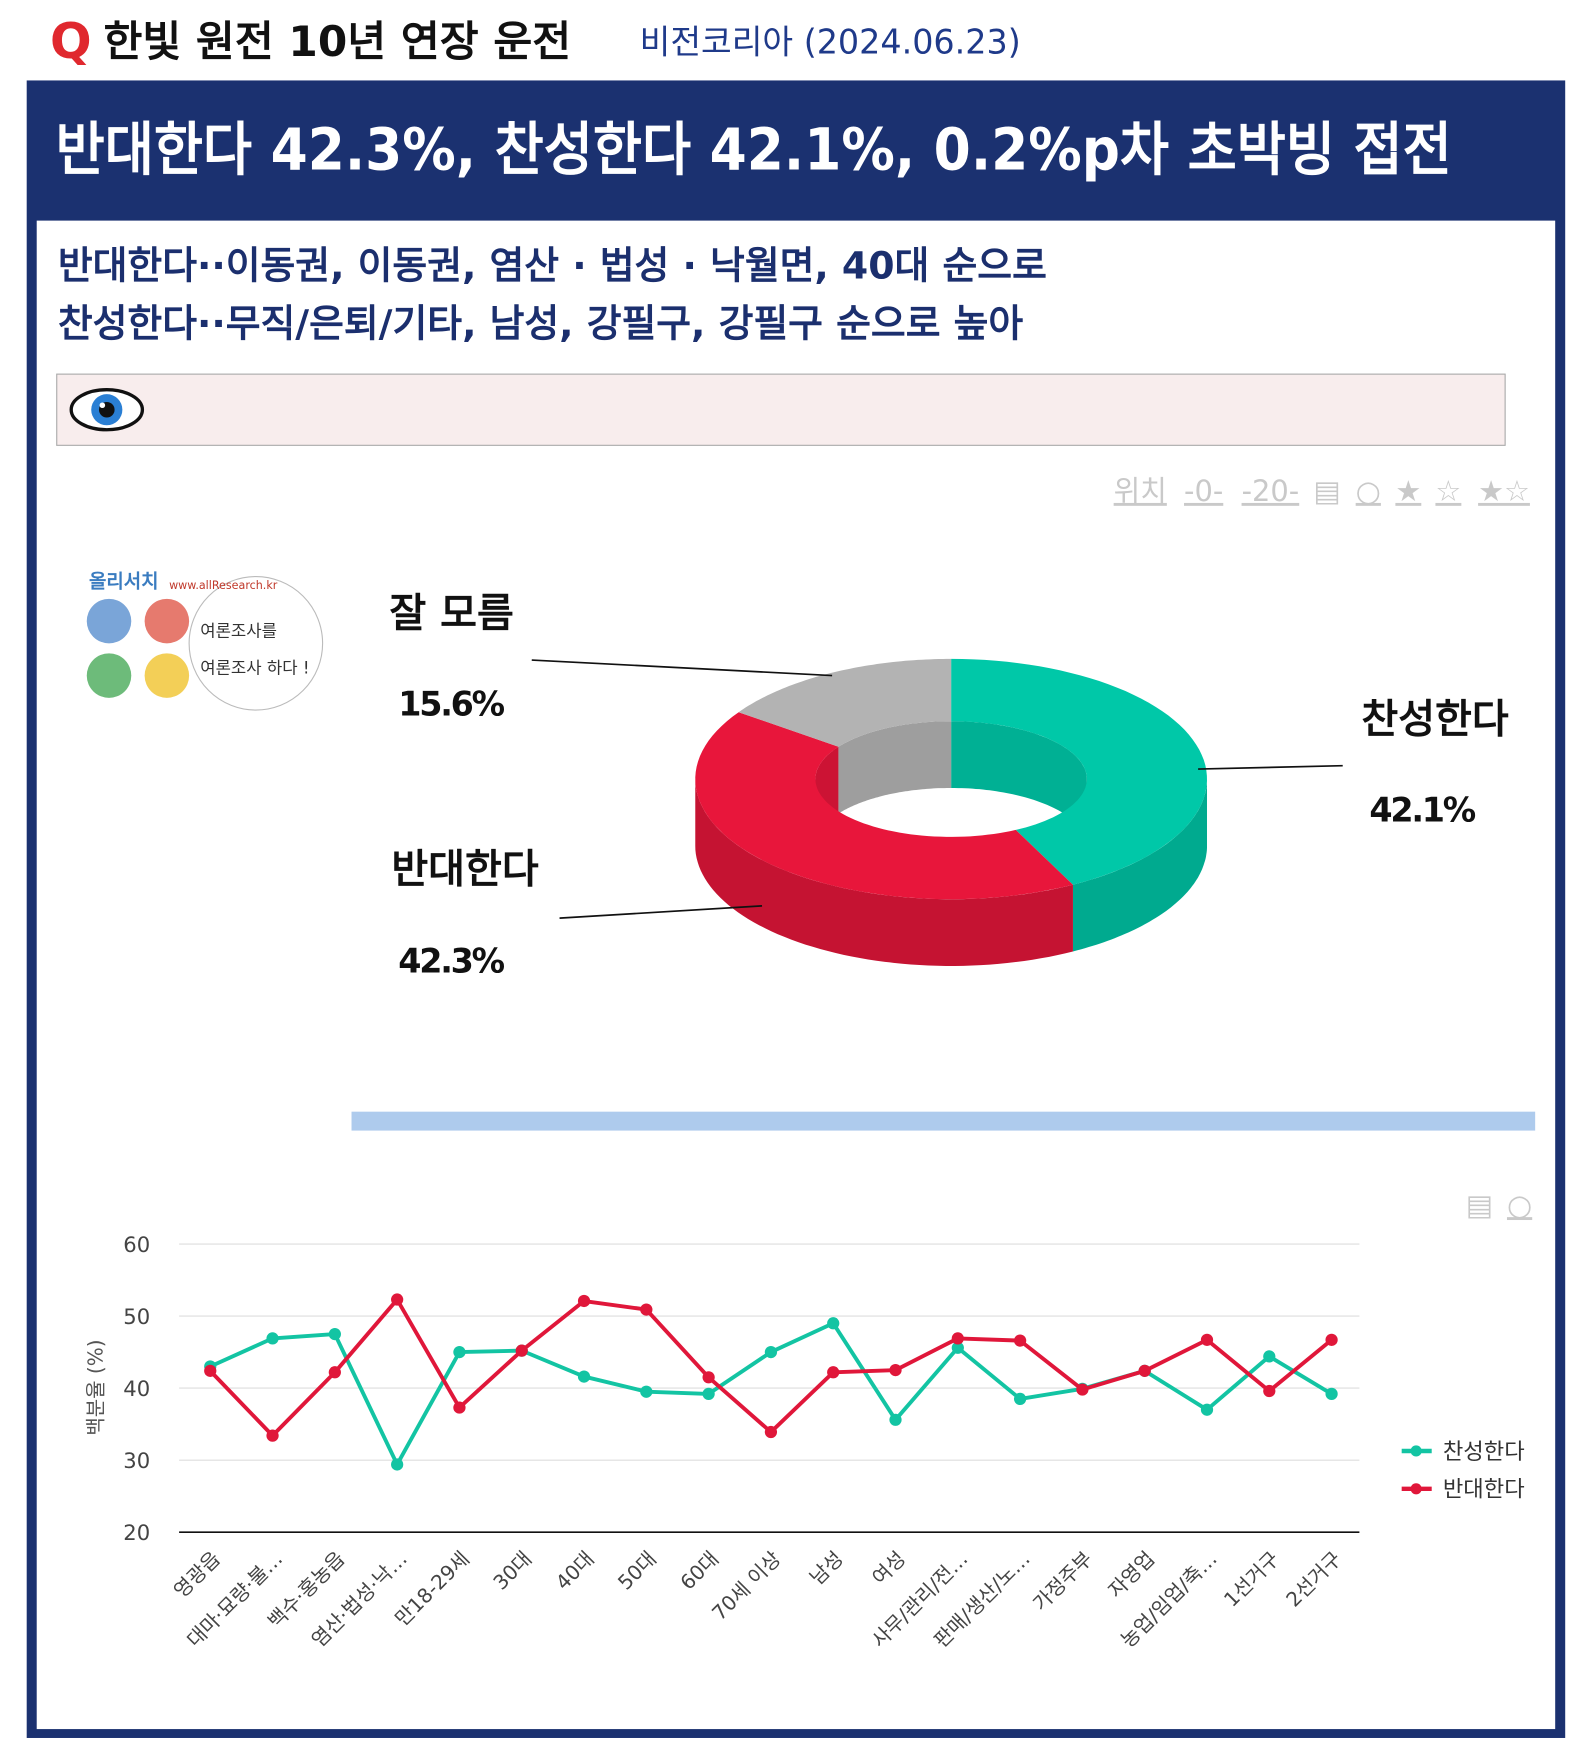  I want to click on source: 비전코리아 (2024.06.23), so click(830, 42).